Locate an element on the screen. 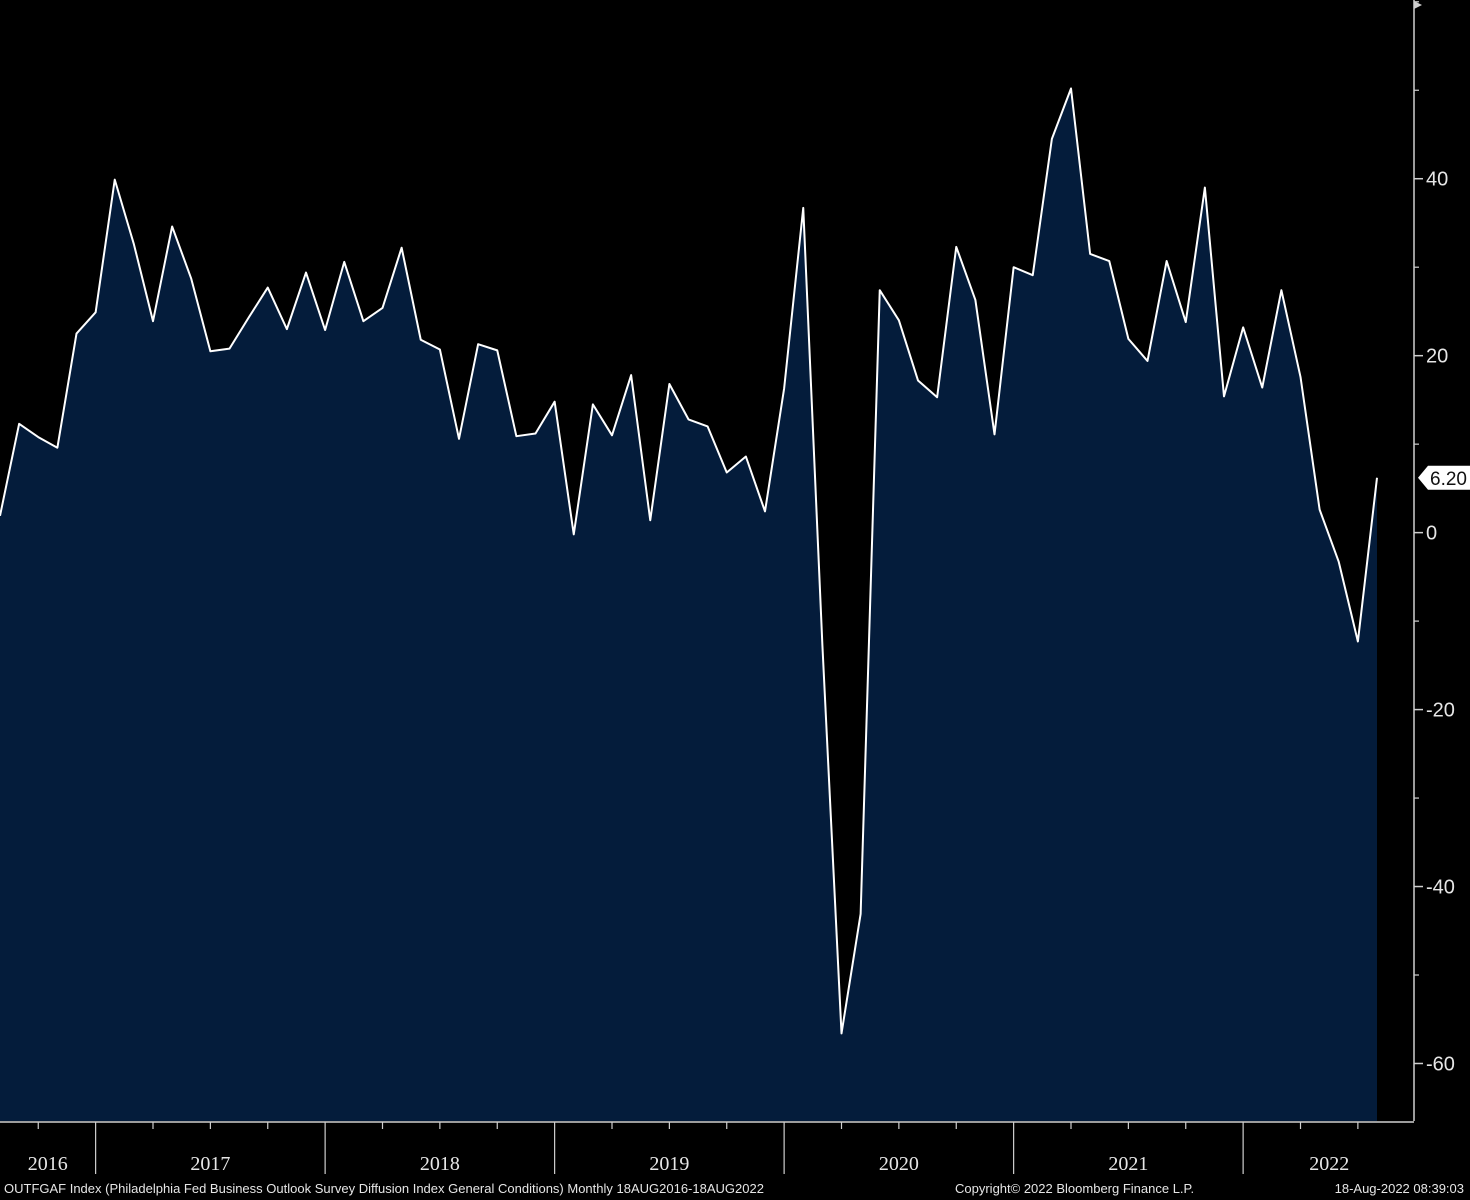  y-tick-label: 40 is located at coordinates (1437, 180).